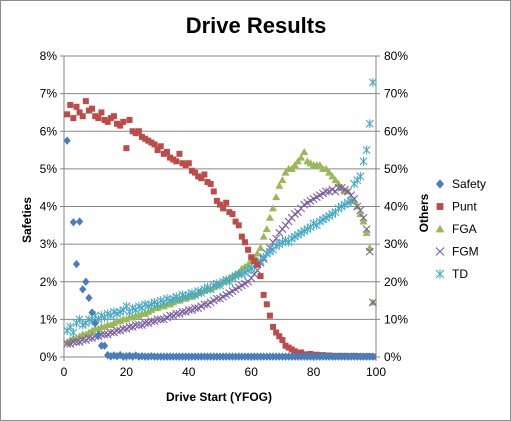  Describe the element at coordinates (219, 397) in the screenshot. I see `x-axis-label: Drive Start (YFOG)` at that location.